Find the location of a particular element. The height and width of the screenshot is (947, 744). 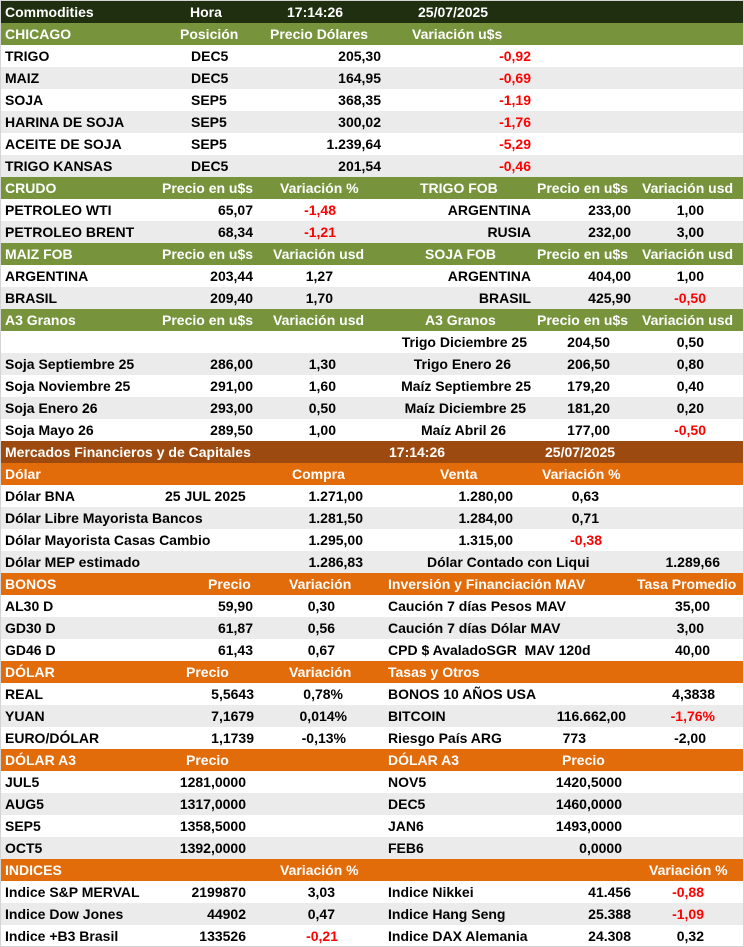

bono-name: GD46 D is located at coordinates (30, 650).